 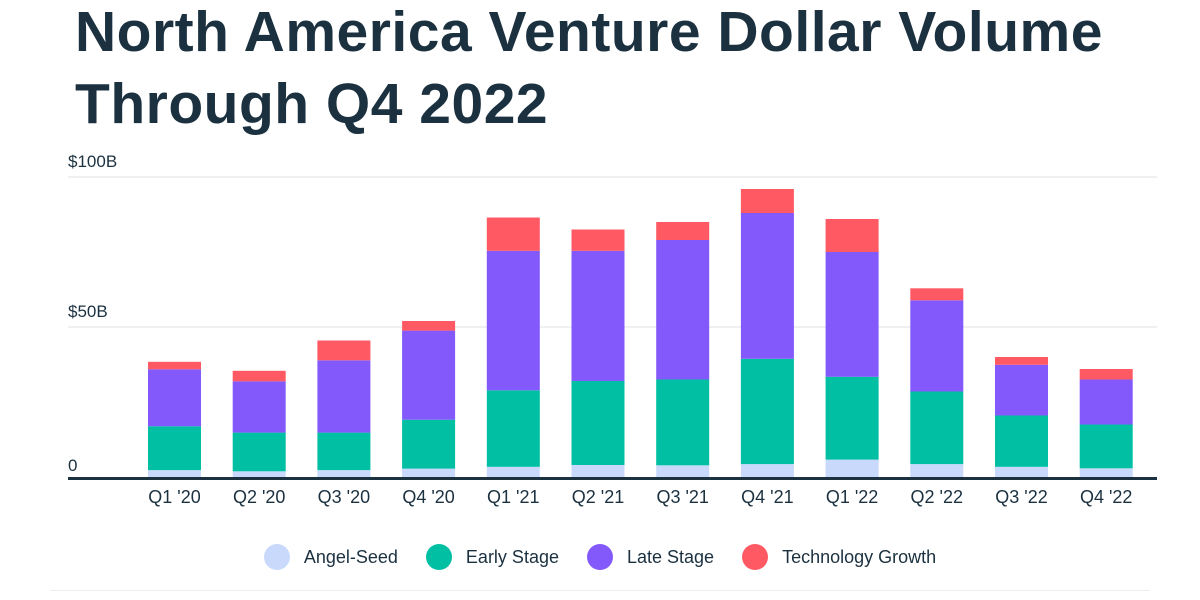 I want to click on x-tick-label: Q3 '20, so click(x=344, y=497).